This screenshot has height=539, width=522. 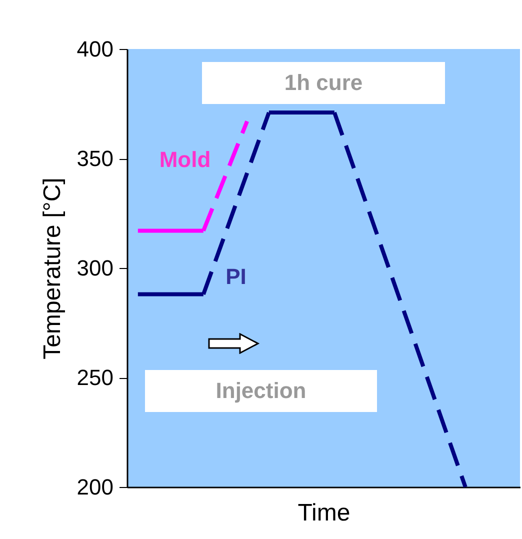 What do you see at coordinates (261, 391) in the screenshot?
I see `label-box: Injection` at bounding box center [261, 391].